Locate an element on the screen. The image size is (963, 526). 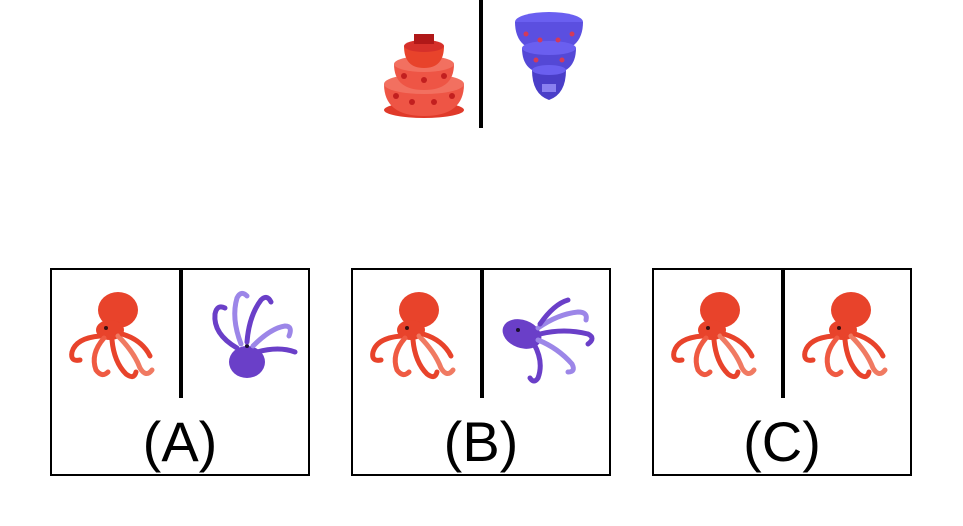
option-a: (A) is located at coordinates (180, 372).